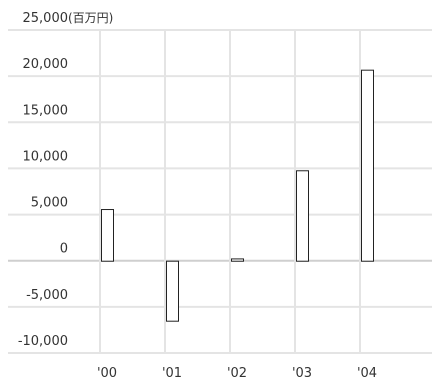  Describe the element at coordinates (46, 156) in the screenshot. I see `y-tick-label: 10,000` at that location.